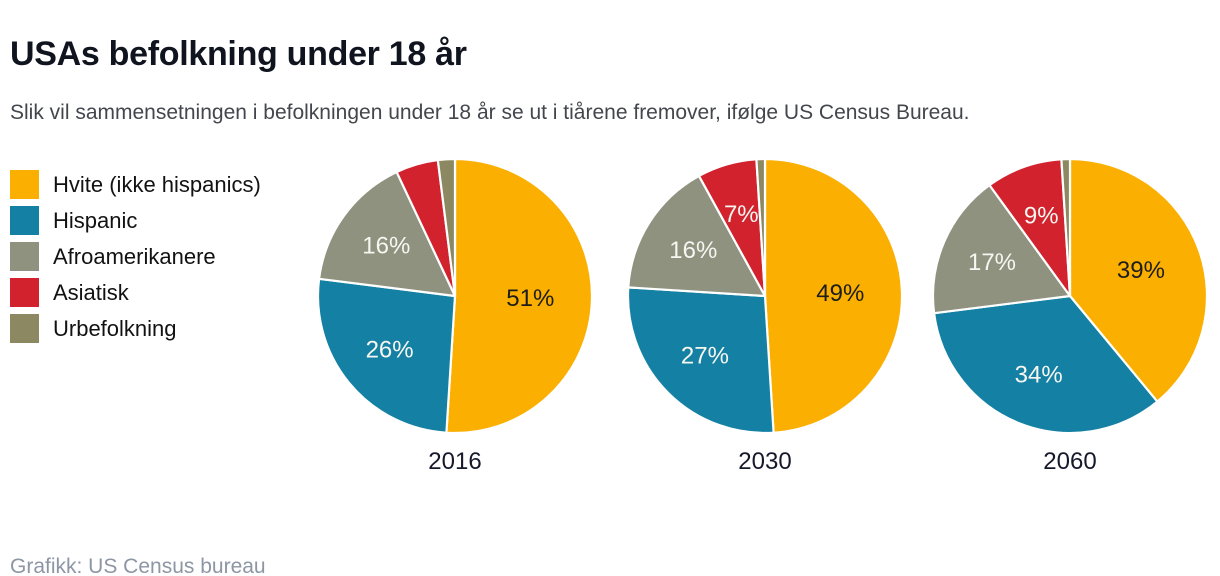 The height and width of the screenshot is (576, 1220). I want to click on pie-year-label: 2060, so click(1070, 461).